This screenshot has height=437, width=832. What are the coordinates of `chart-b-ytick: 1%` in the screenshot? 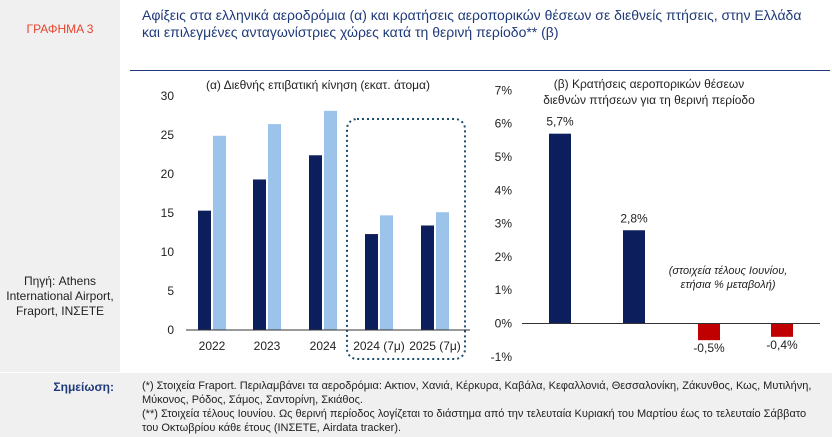 It's located at (504, 290).